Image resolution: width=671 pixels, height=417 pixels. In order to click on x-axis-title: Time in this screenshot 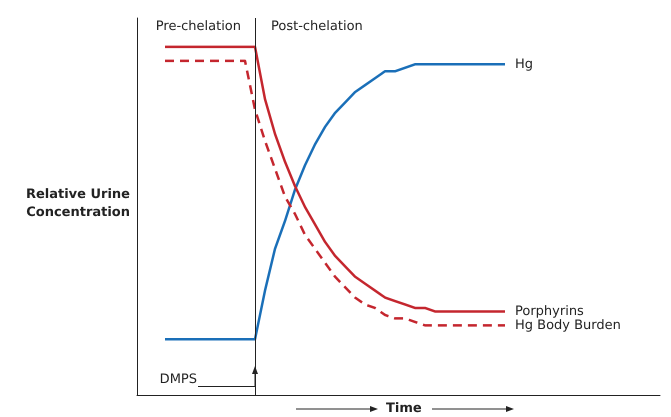, I will do `click(404, 408)`.